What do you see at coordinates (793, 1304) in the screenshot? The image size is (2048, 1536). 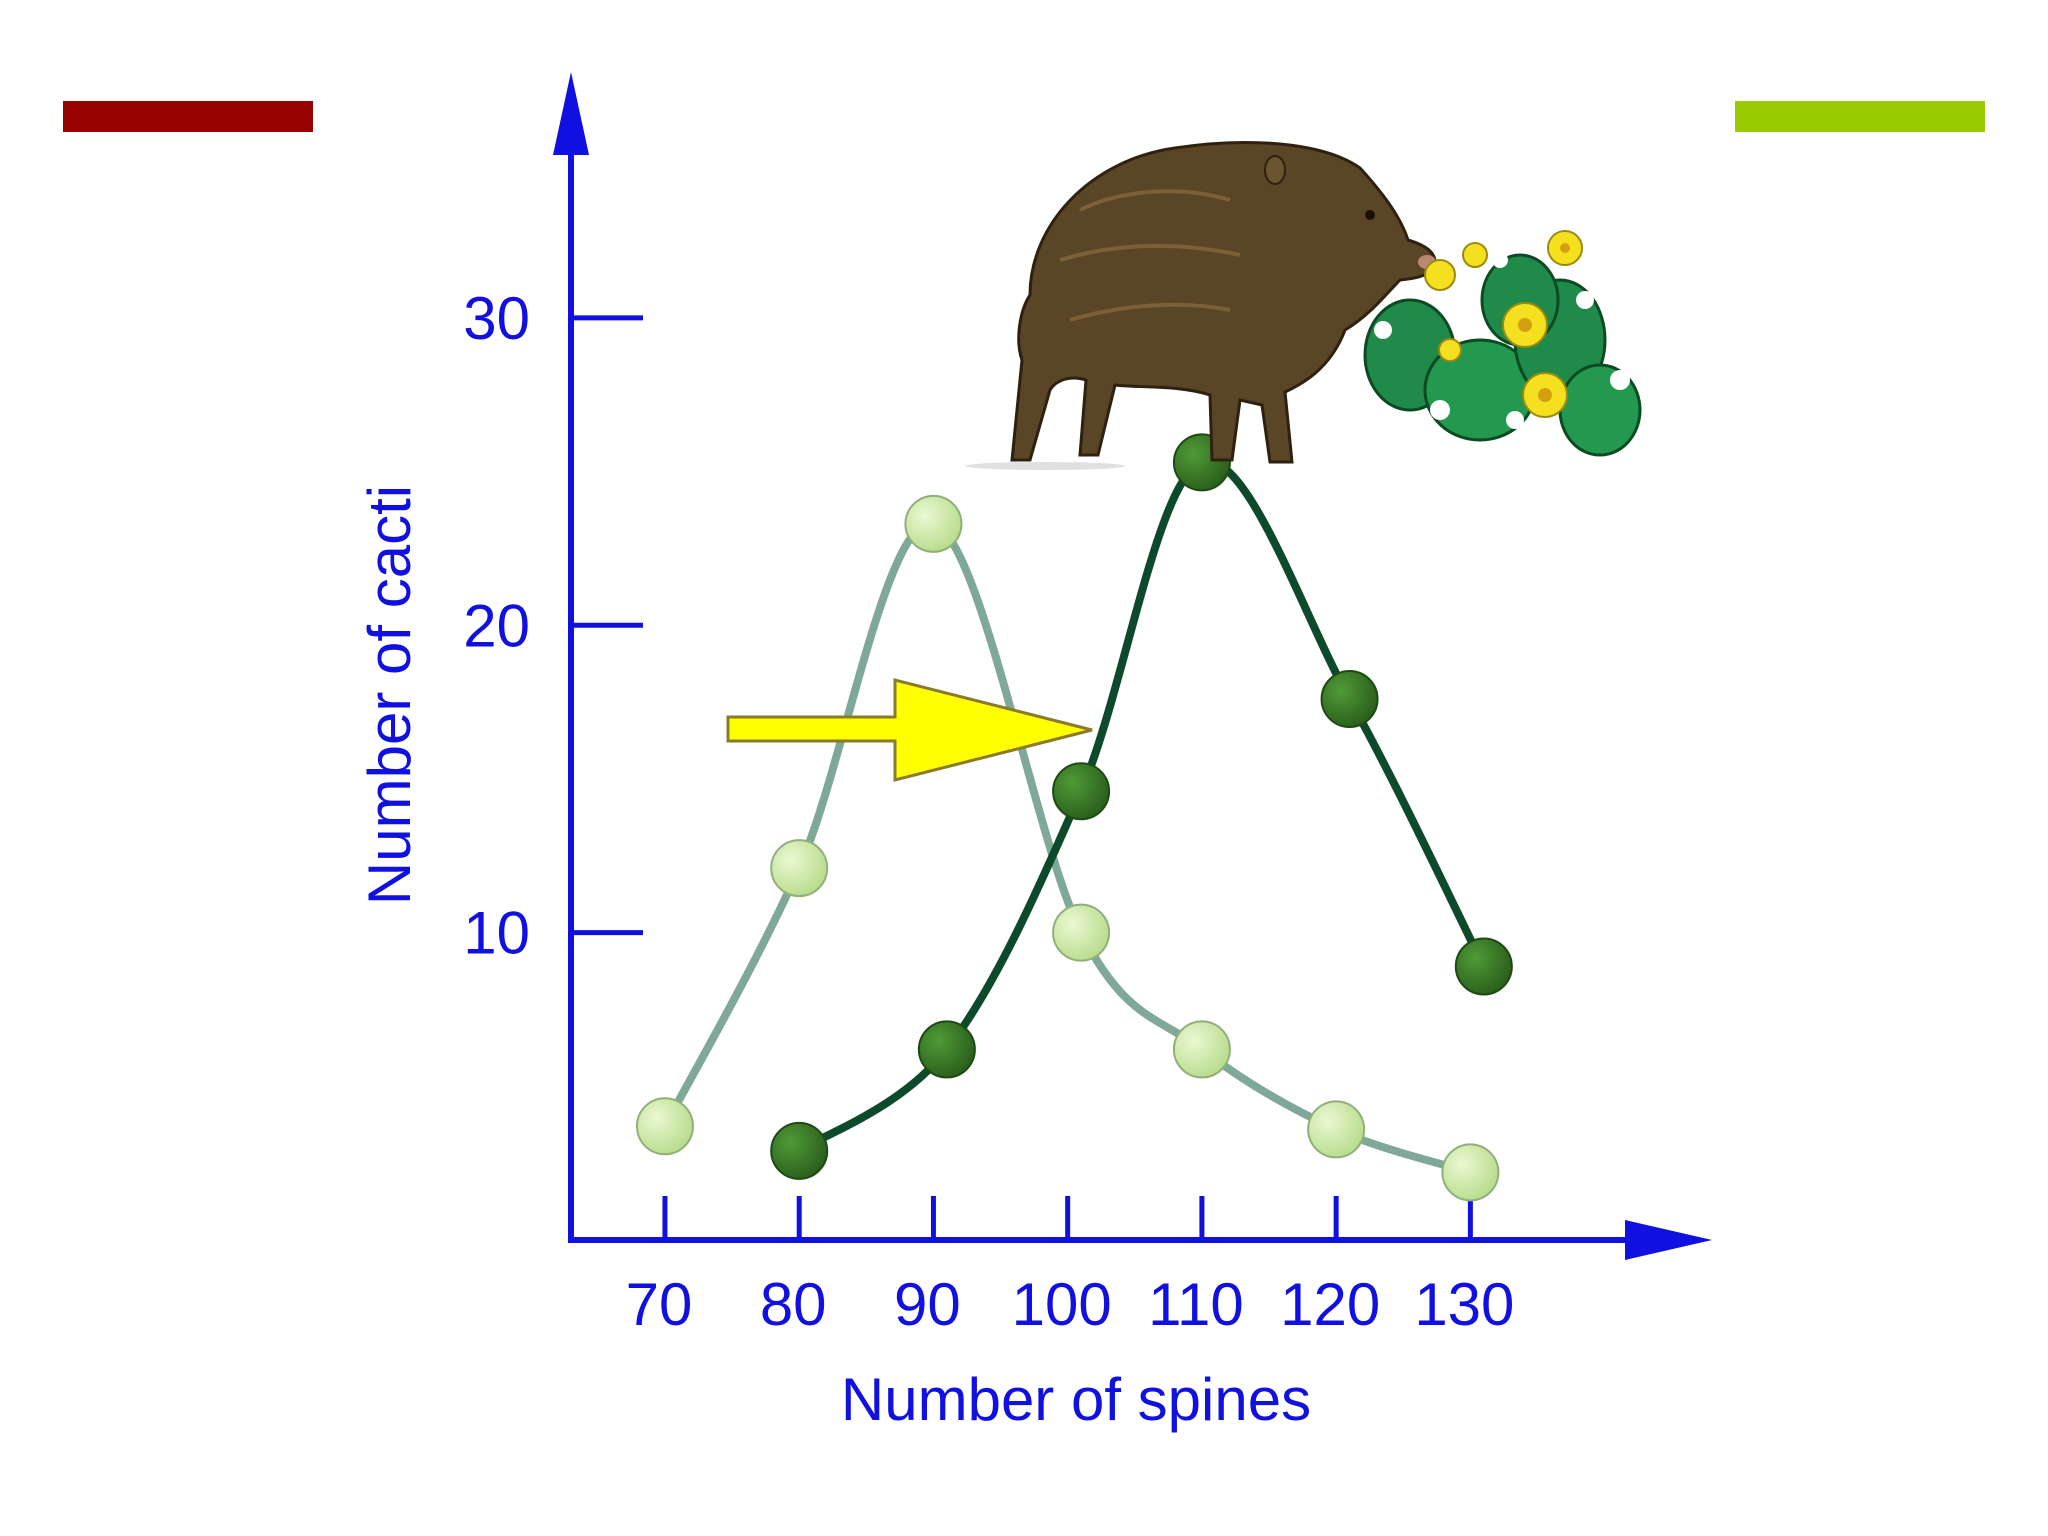 I see `x-tick-label: 80` at bounding box center [793, 1304].